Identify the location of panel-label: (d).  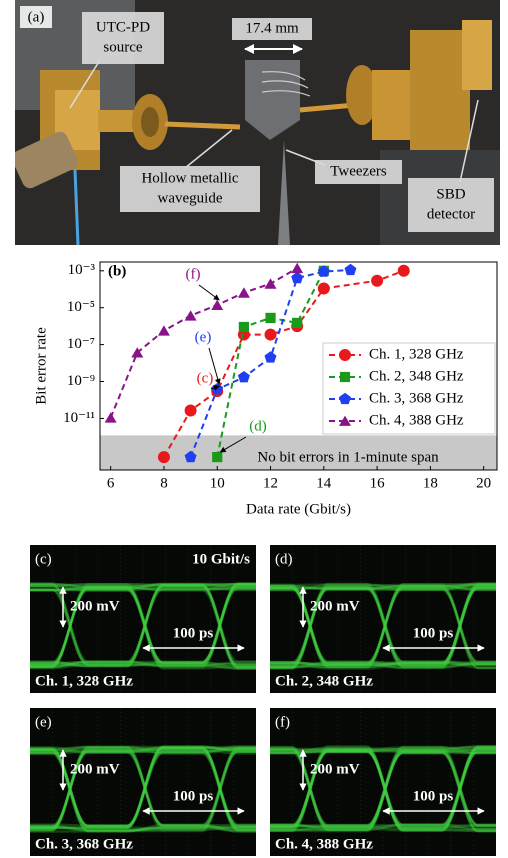
(284, 559).